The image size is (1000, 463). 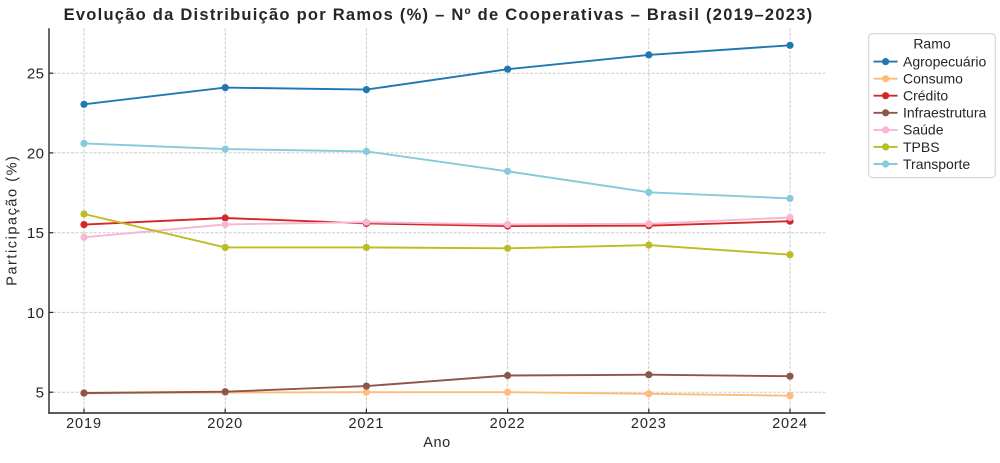 I want to click on svg-text: Infraestrutura, so click(x=944, y=113).